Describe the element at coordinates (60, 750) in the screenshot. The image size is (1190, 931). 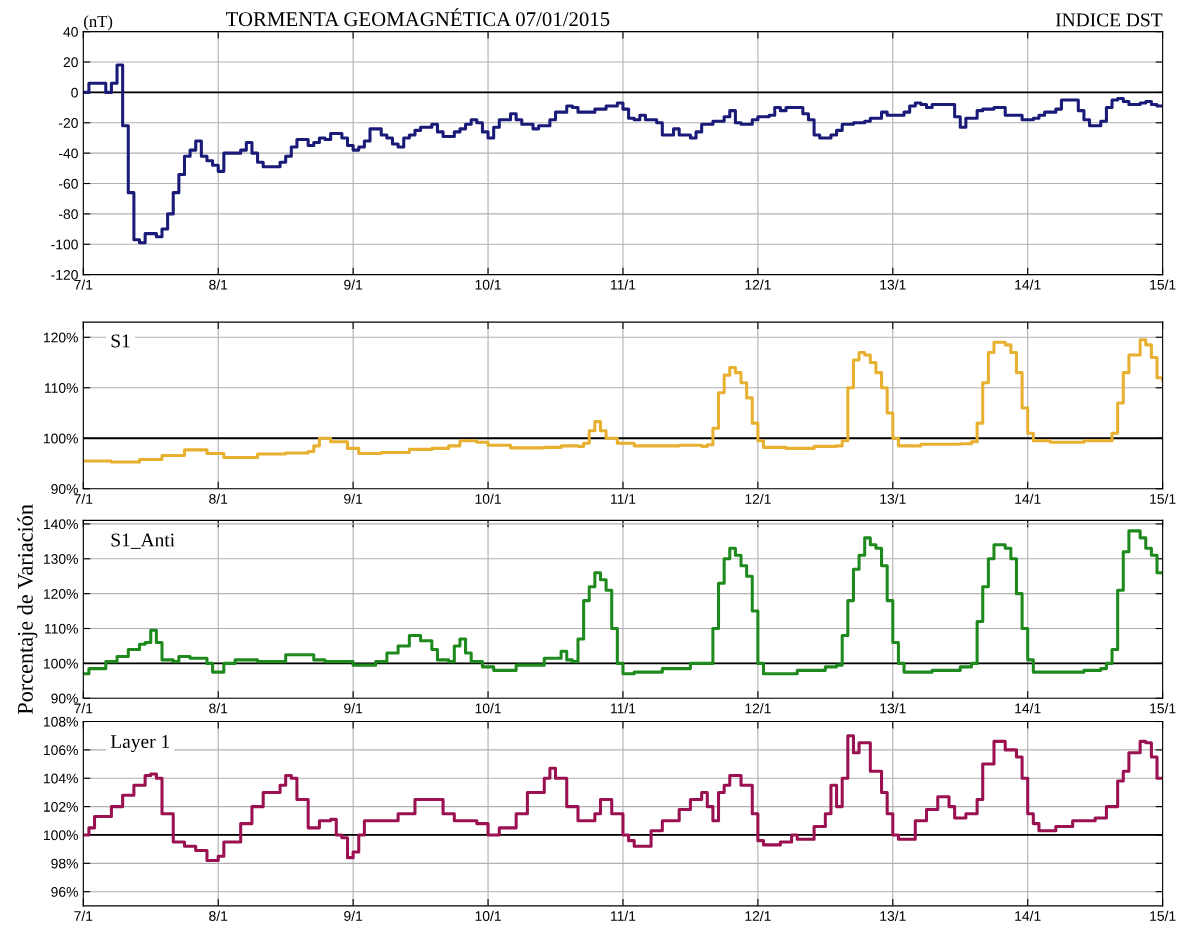
I see `y-tick-label: 106%` at that location.